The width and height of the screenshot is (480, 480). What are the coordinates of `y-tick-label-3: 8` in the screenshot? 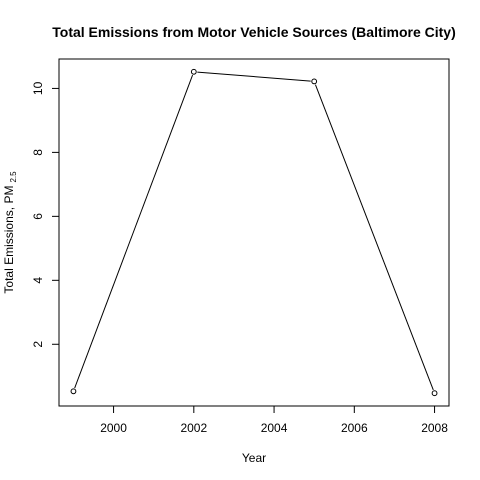 It's located at (38, 152).